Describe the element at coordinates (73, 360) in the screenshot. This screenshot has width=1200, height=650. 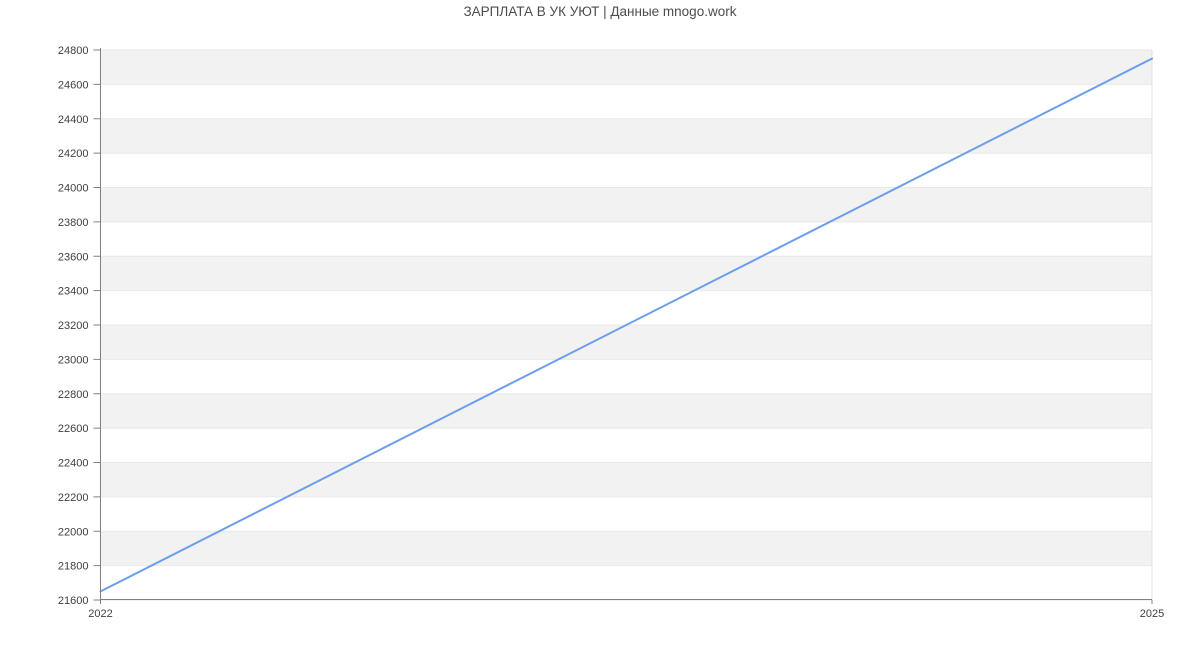
I see `y-tick-label: 23000` at that location.